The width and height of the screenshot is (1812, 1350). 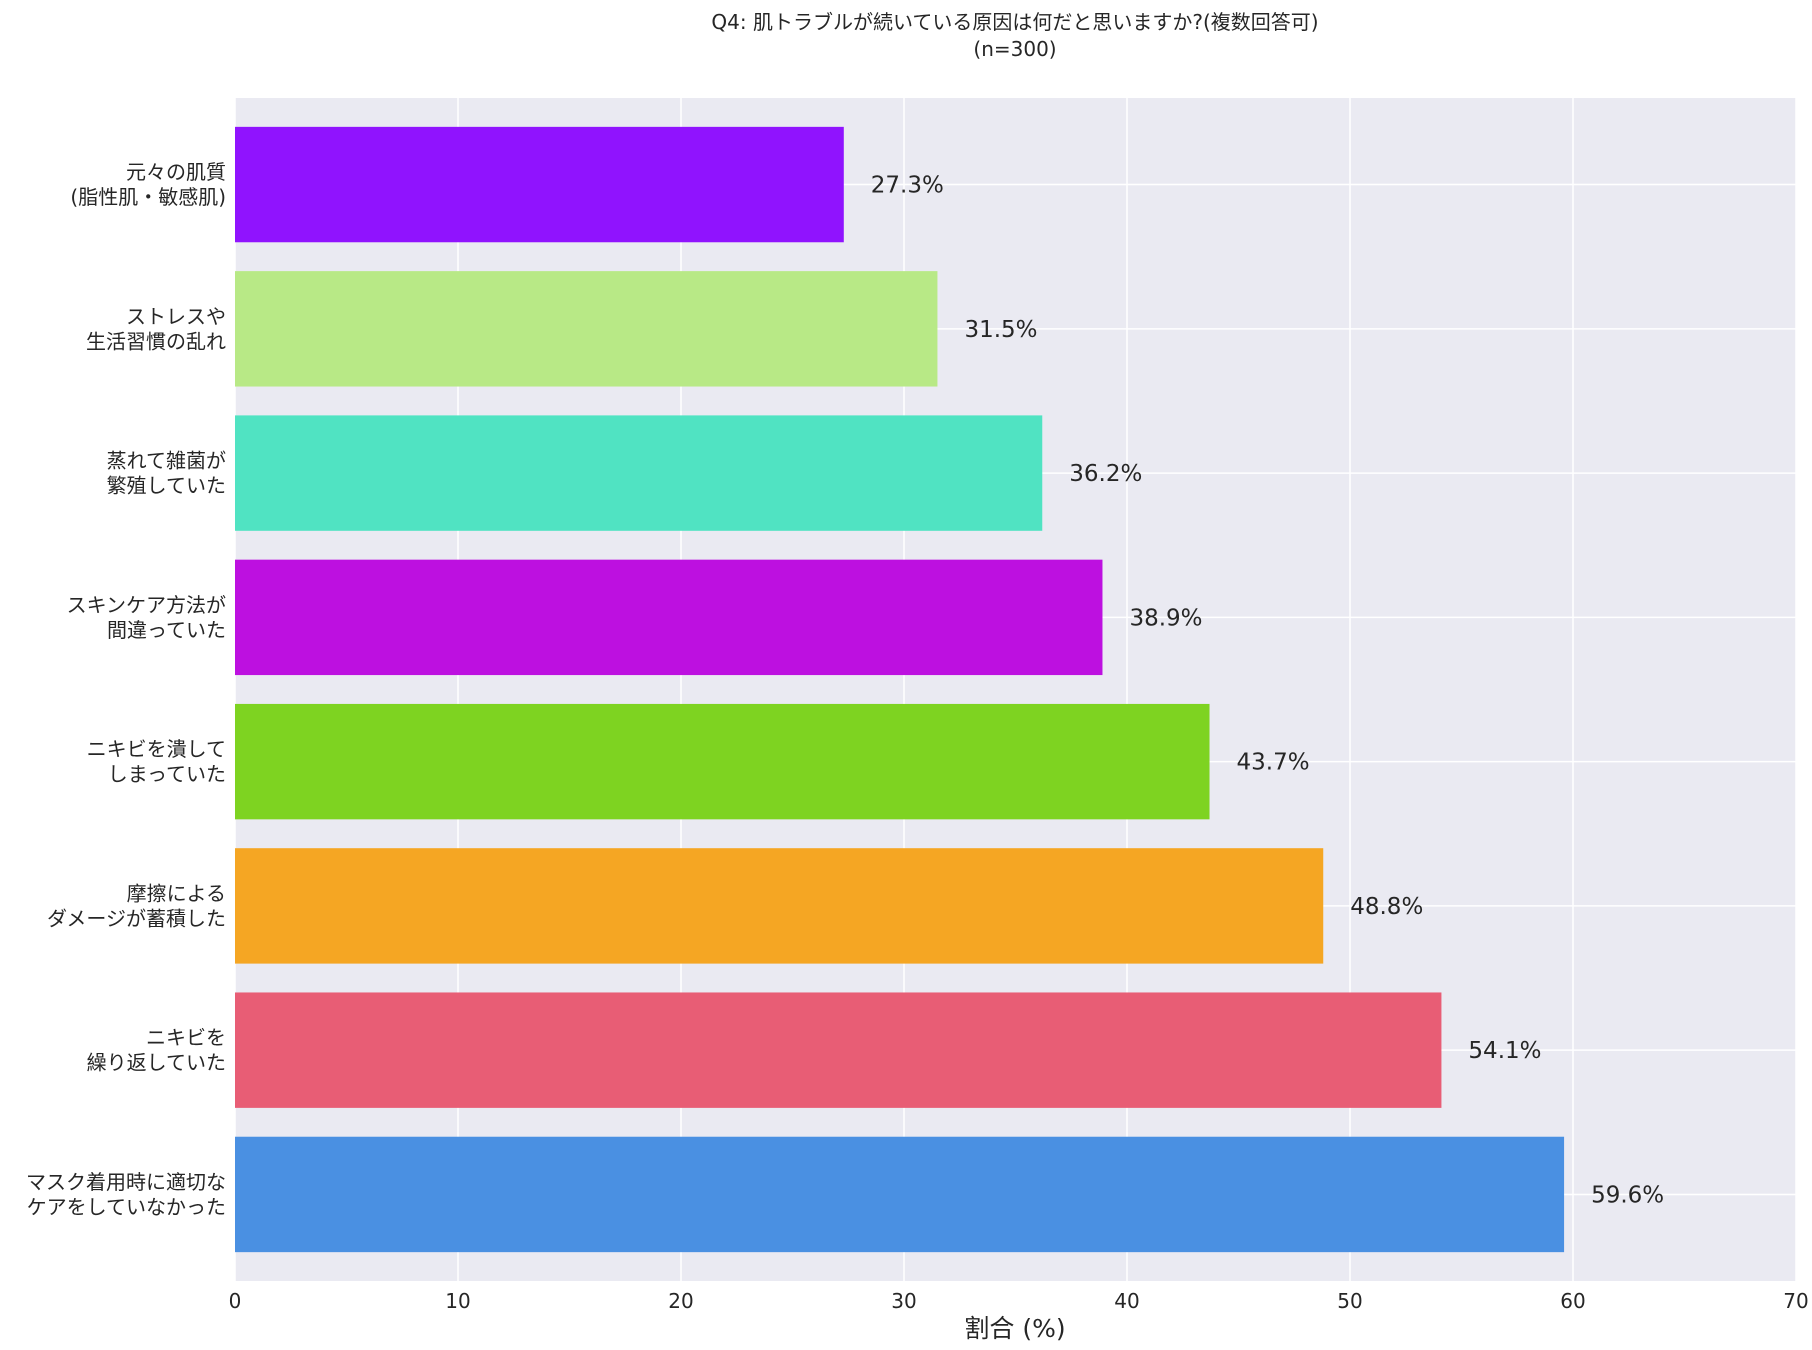 What do you see at coordinates (903, 1301) in the screenshot?
I see `x-tick-label: 30` at bounding box center [903, 1301].